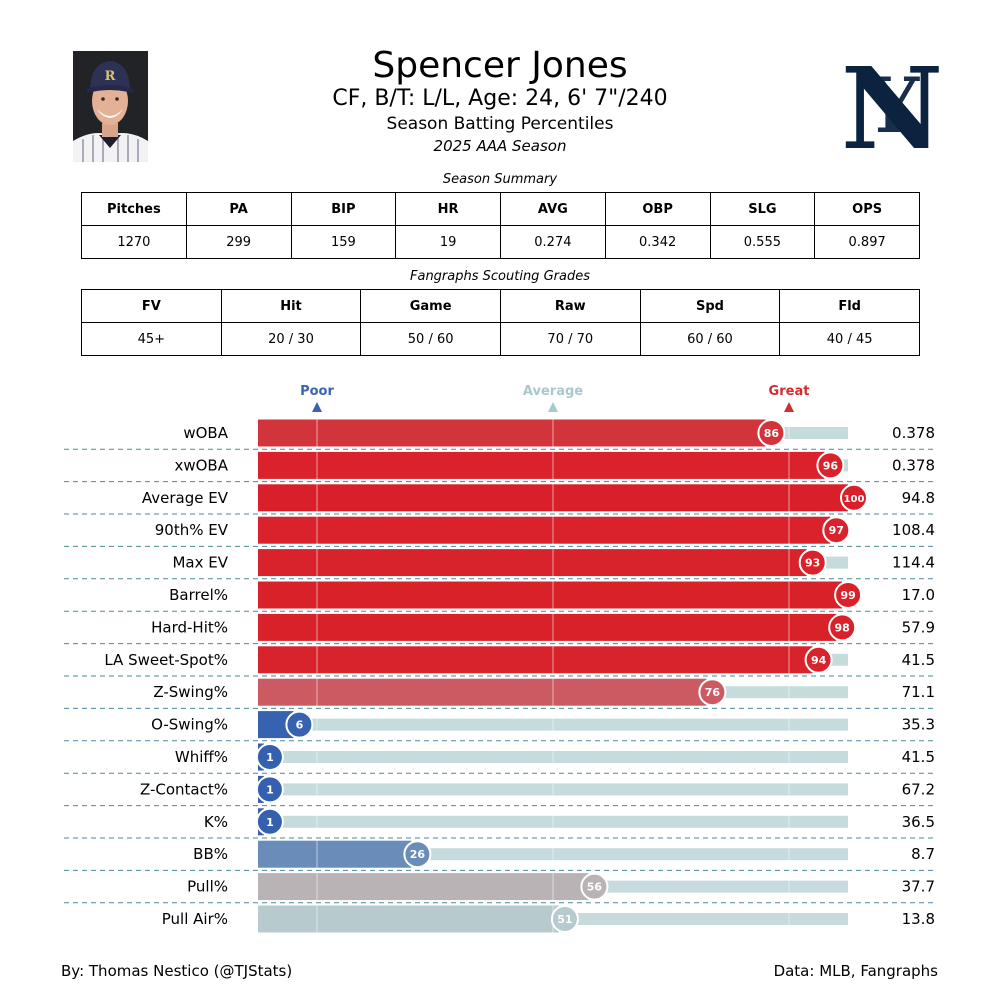 The width and height of the screenshot is (1000, 1000). Describe the element at coordinates (854, 499) in the screenshot. I see `percentile-value: 100` at that location.